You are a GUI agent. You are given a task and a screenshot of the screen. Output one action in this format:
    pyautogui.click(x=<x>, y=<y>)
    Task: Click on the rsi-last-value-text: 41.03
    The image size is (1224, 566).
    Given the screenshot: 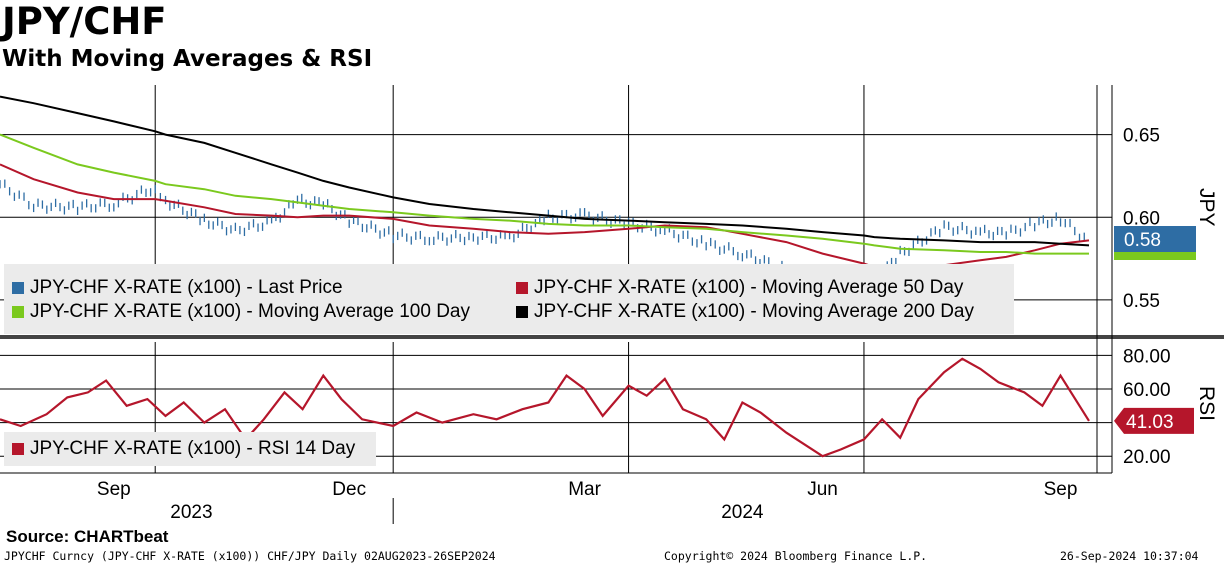 What is the action you would take?
    pyautogui.click(x=1150, y=422)
    